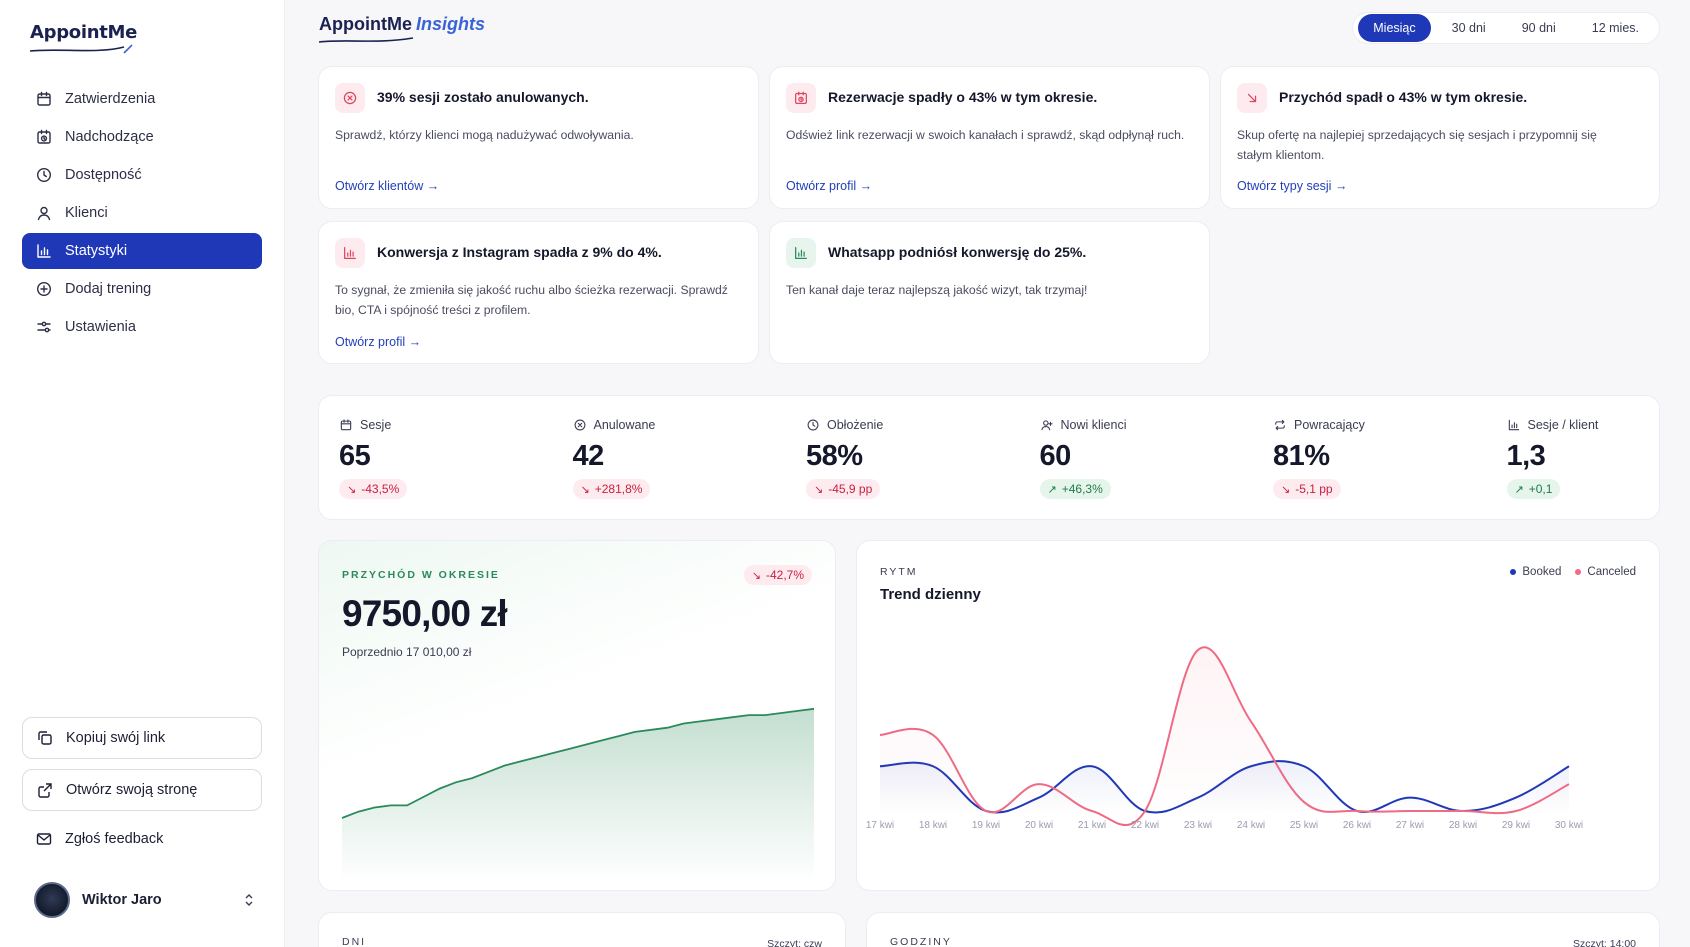 This screenshot has height=947, width=1690. What do you see at coordinates (1615, 28) in the screenshot?
I see `range-option: 12 mies.` at bounding box center [1615, 28].